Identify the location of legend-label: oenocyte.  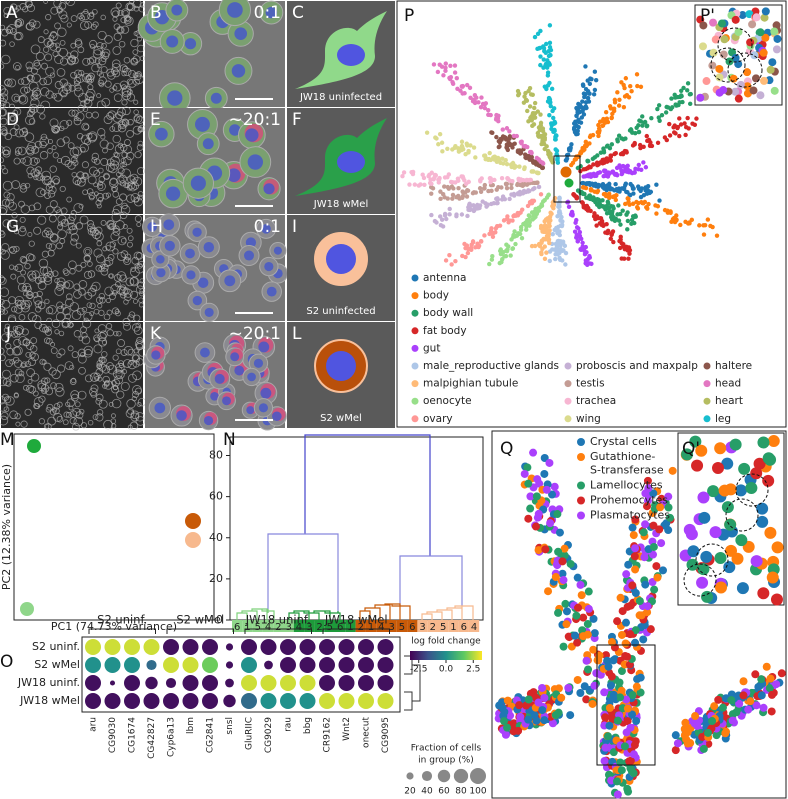
(447, 401).